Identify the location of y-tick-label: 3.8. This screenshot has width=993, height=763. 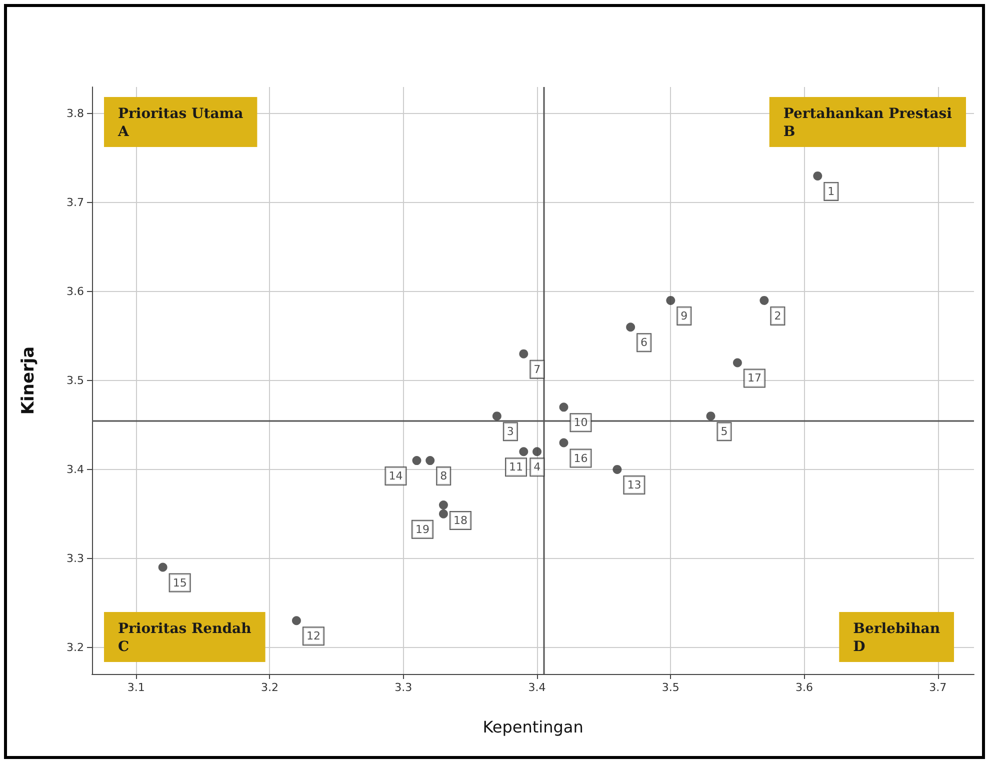
(75, 113).